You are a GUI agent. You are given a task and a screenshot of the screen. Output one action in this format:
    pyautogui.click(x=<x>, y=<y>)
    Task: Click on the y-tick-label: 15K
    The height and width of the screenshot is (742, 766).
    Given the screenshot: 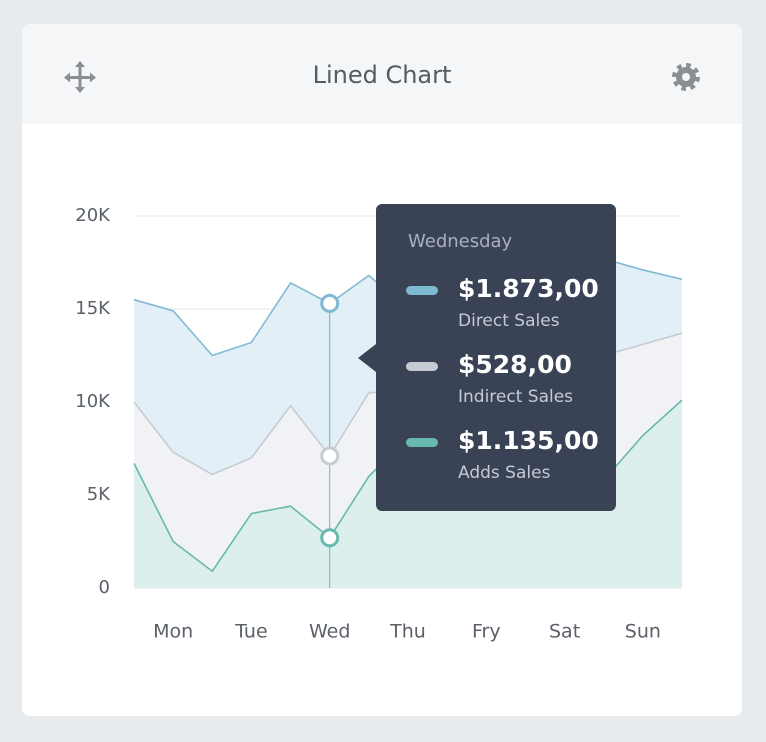 What is the action you would take?
    pyautogui.click(x=93, y=308)
    